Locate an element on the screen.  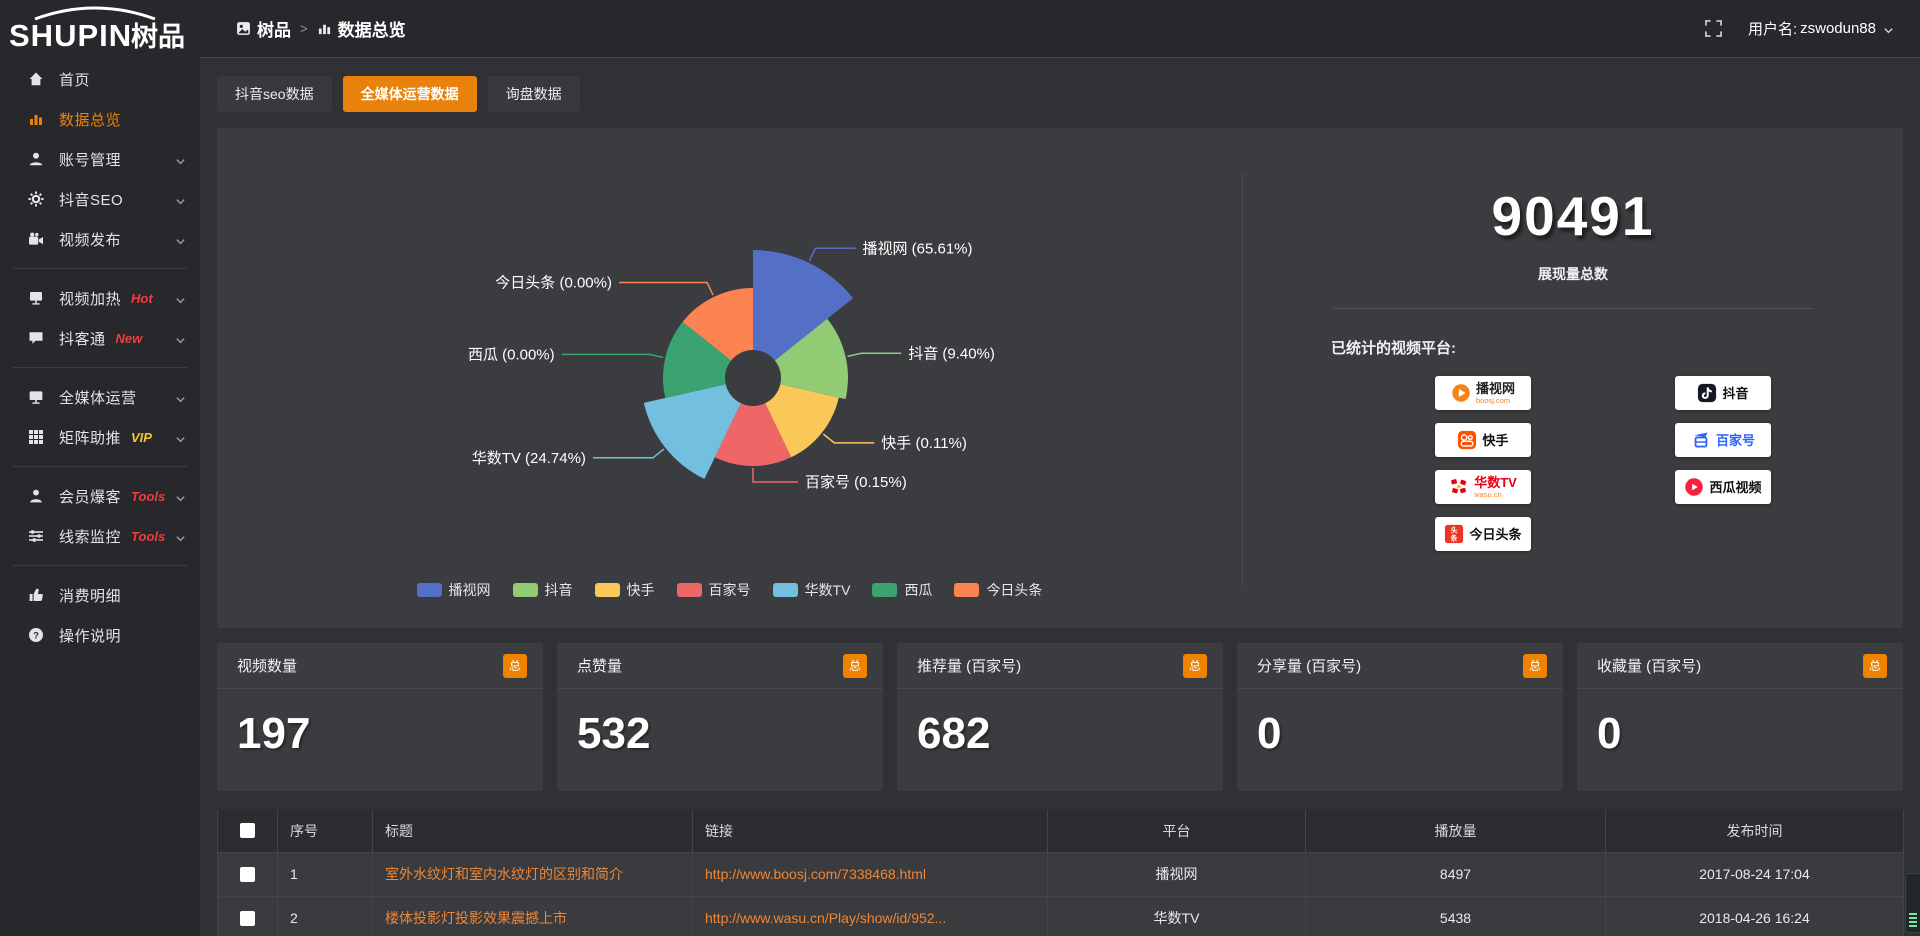
cell-index: 2 is located at coordinates (325, 916).